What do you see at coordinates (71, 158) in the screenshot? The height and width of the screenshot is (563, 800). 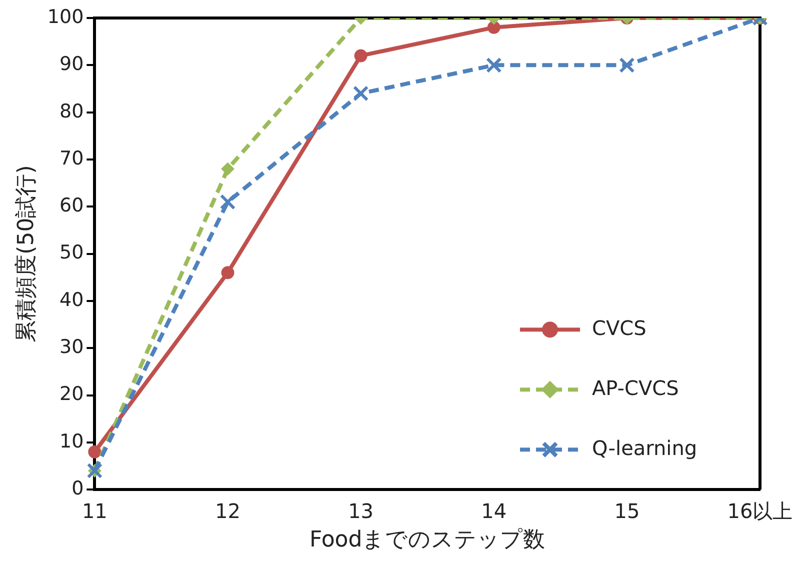 I see `y-tick-label: 70` at bounding box center [71, 158].